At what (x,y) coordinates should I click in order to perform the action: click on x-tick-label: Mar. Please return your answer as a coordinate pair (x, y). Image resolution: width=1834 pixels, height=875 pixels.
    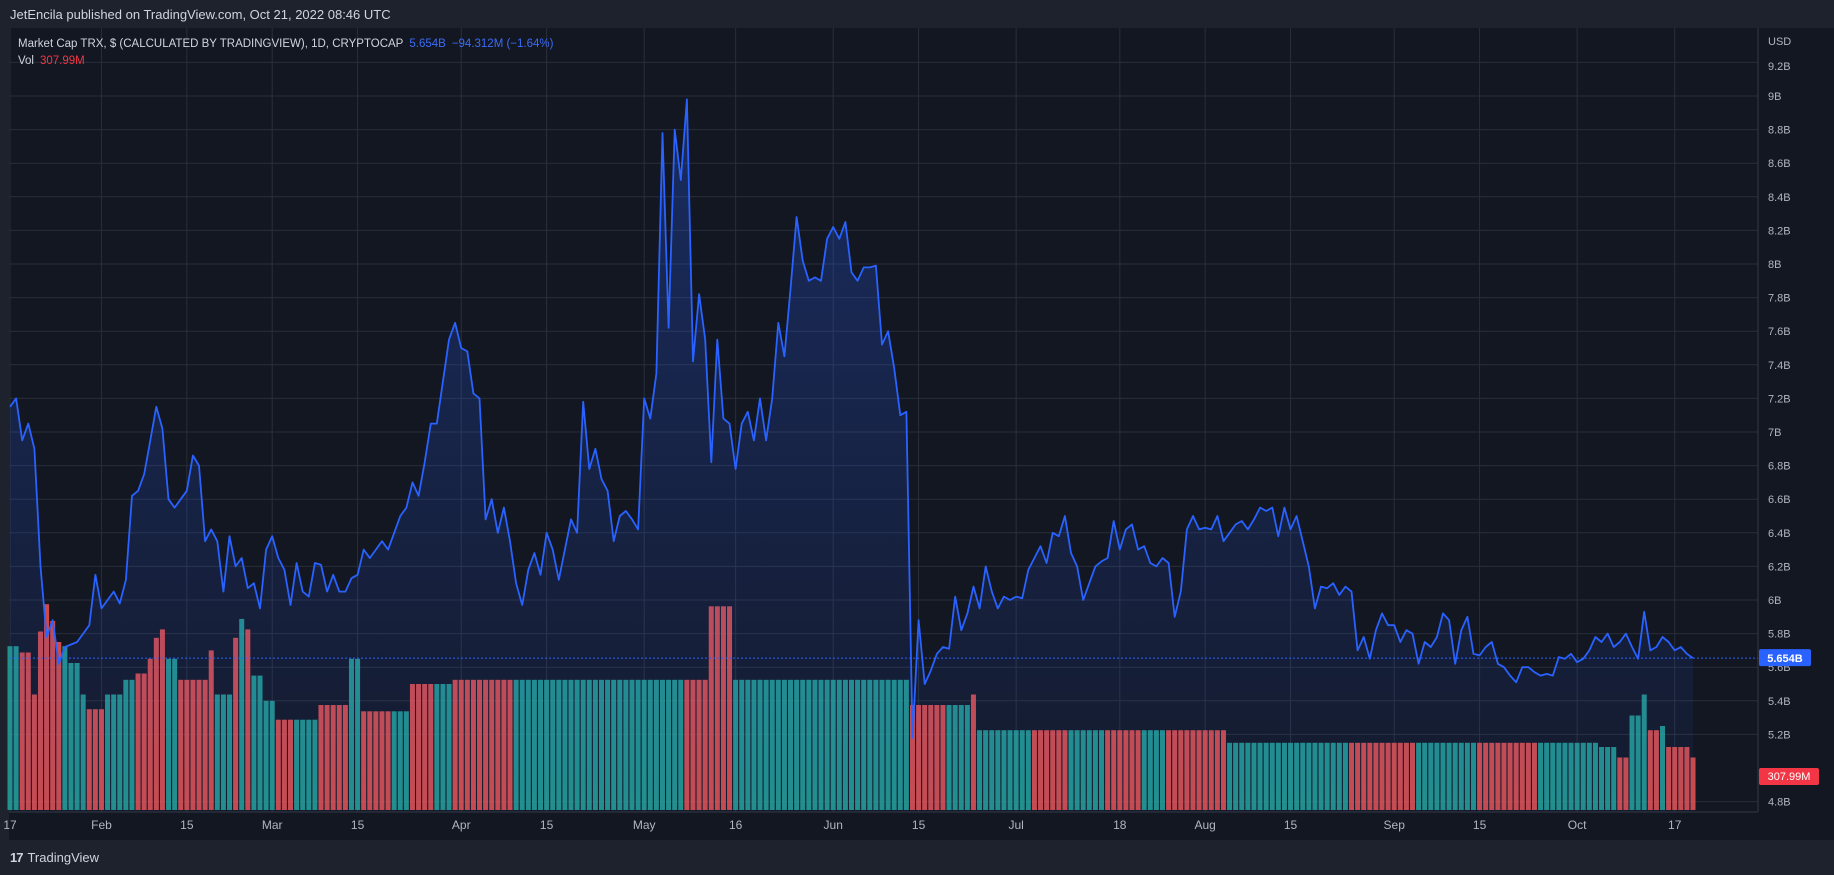
    Looking at the image, I should click on (272, 825).